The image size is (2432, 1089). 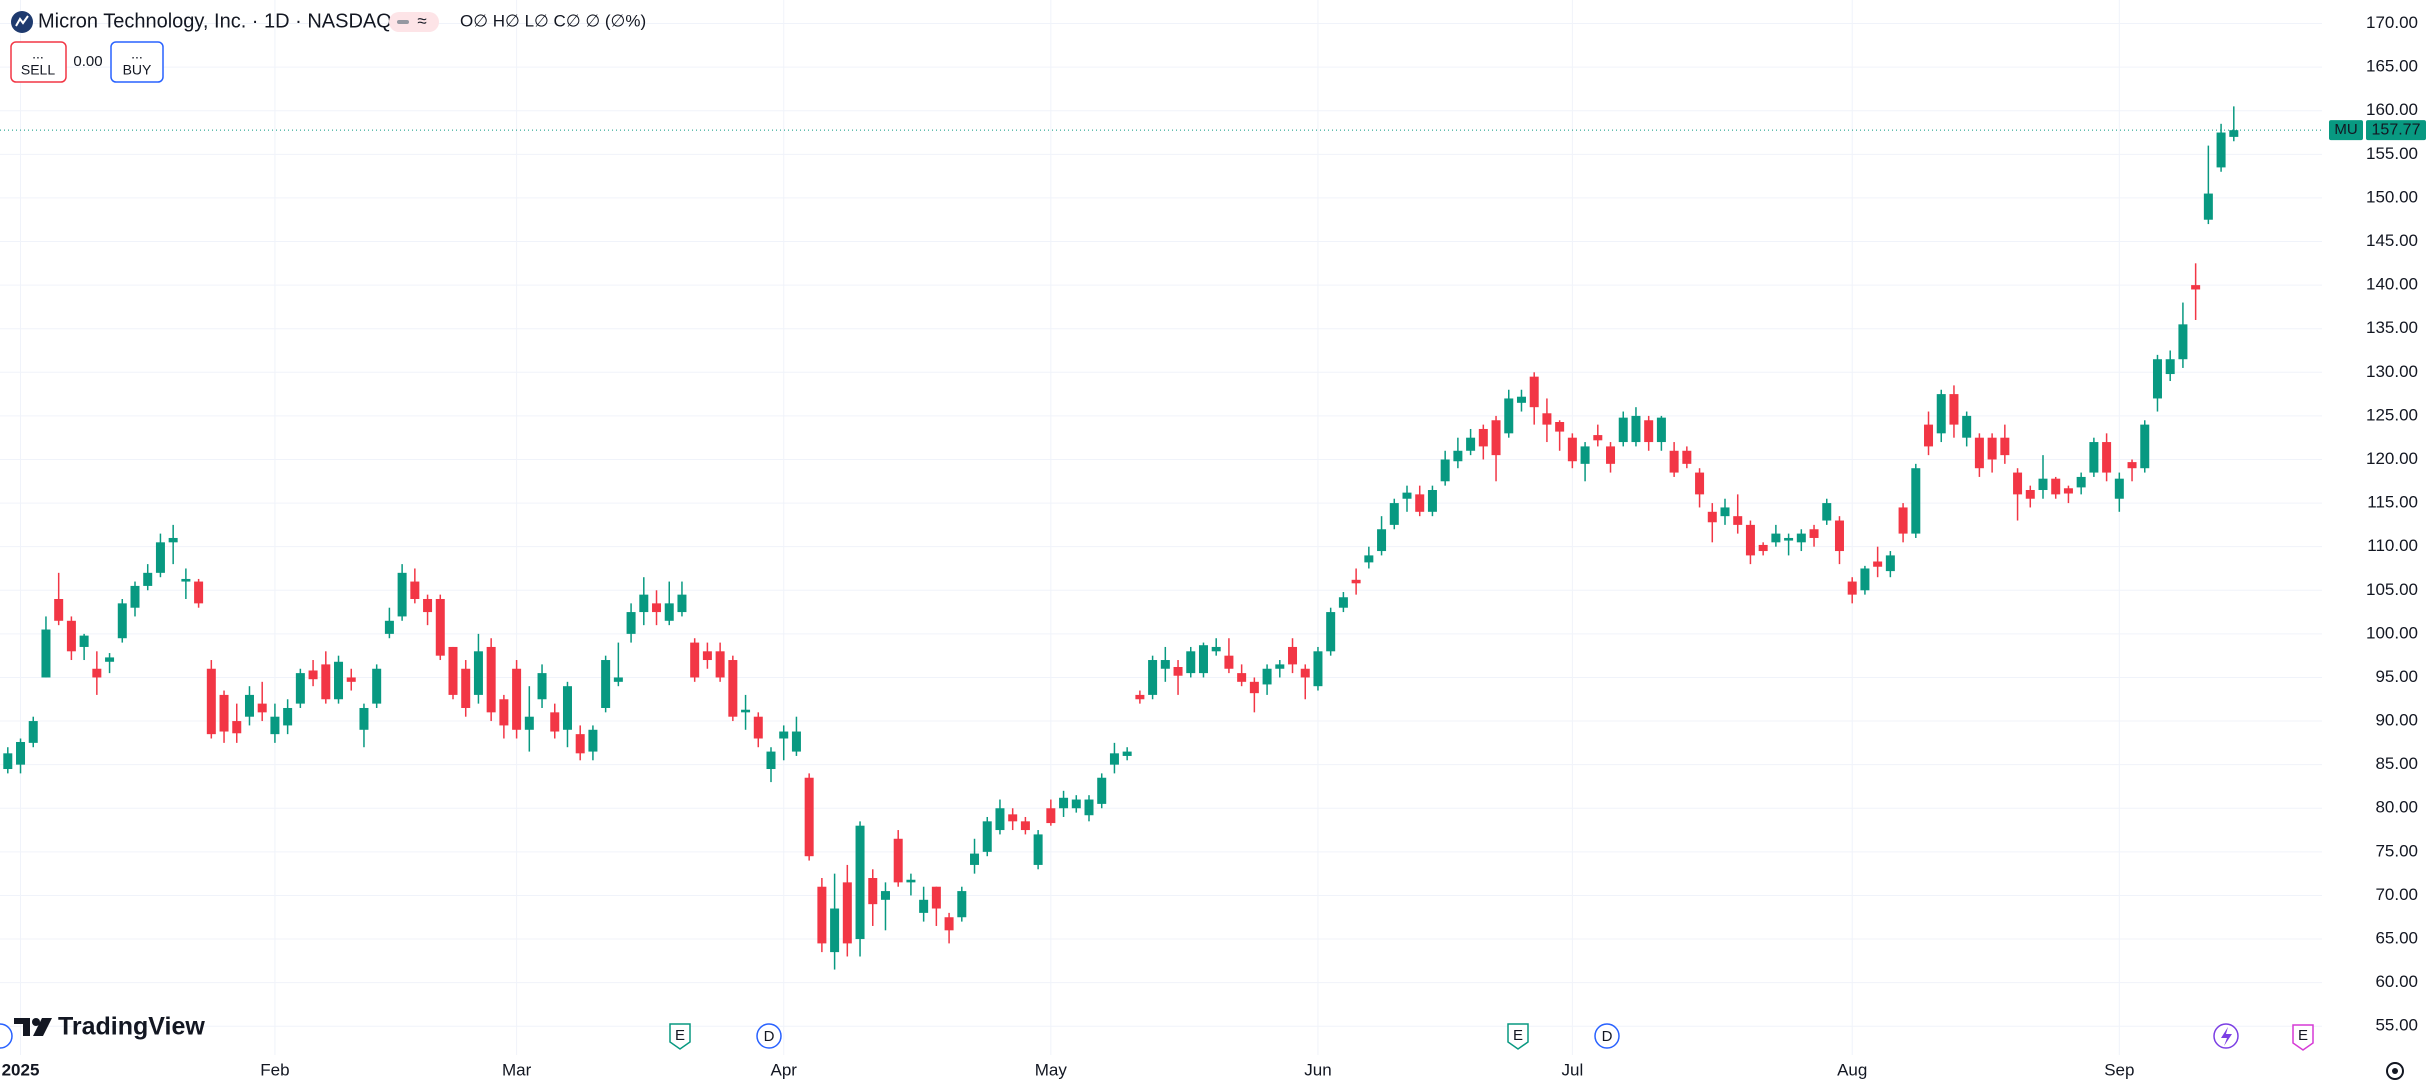 I want to click on buy-button, so click(x=137, y=62).